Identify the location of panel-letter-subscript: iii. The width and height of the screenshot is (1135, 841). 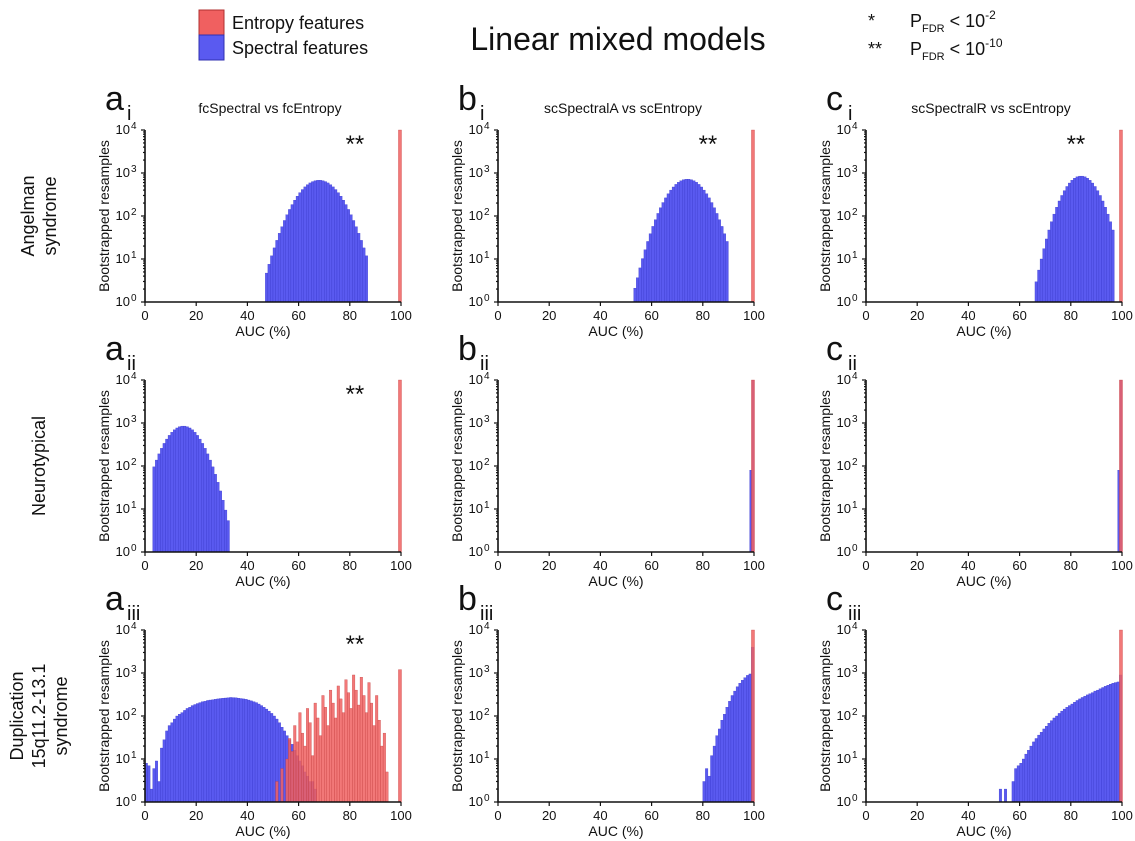
(854, 614).